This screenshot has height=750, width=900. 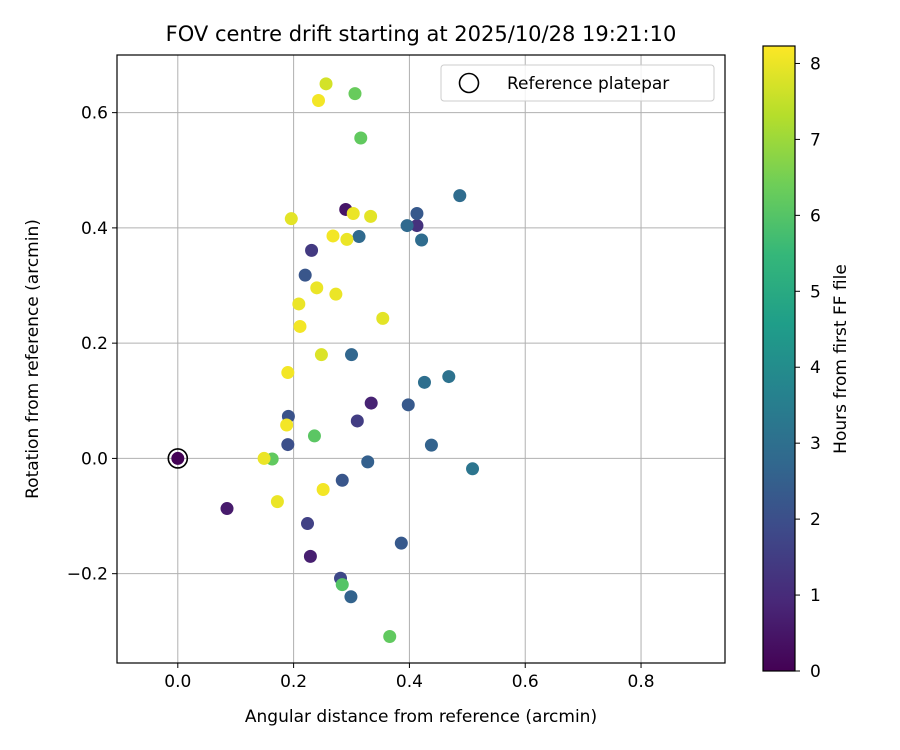 What do you see at coordinates (815, 368) in the screenshot?
I see `colorbar-tick-label: 4` at bounding box center [815, 368].